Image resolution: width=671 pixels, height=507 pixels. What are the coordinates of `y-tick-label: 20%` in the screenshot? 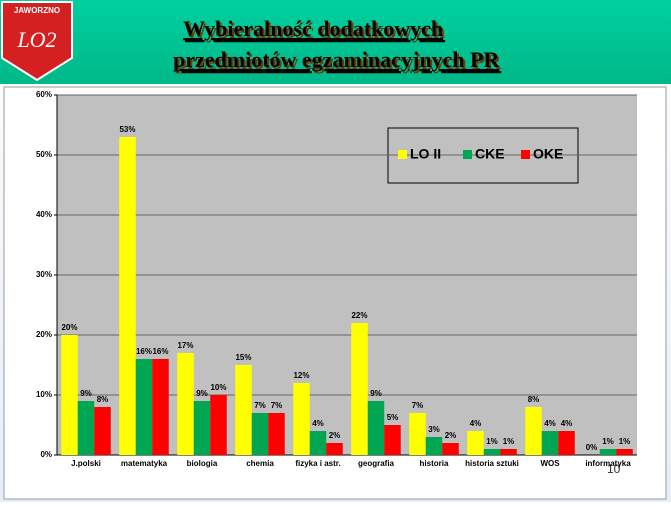 It's located at (44, 334).